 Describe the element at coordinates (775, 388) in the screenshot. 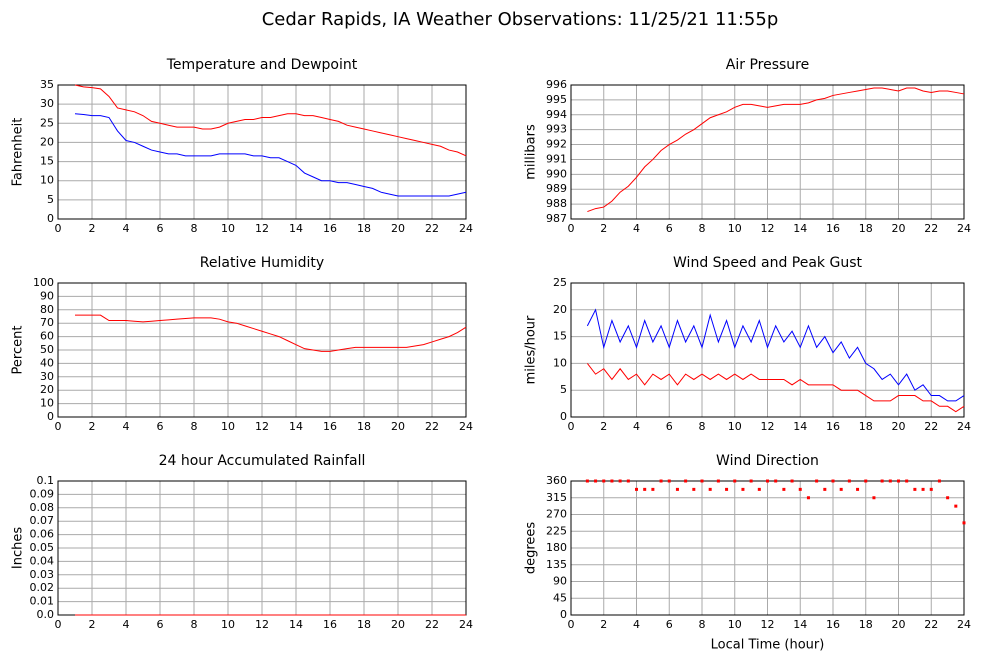

I see `data-line` at that location.